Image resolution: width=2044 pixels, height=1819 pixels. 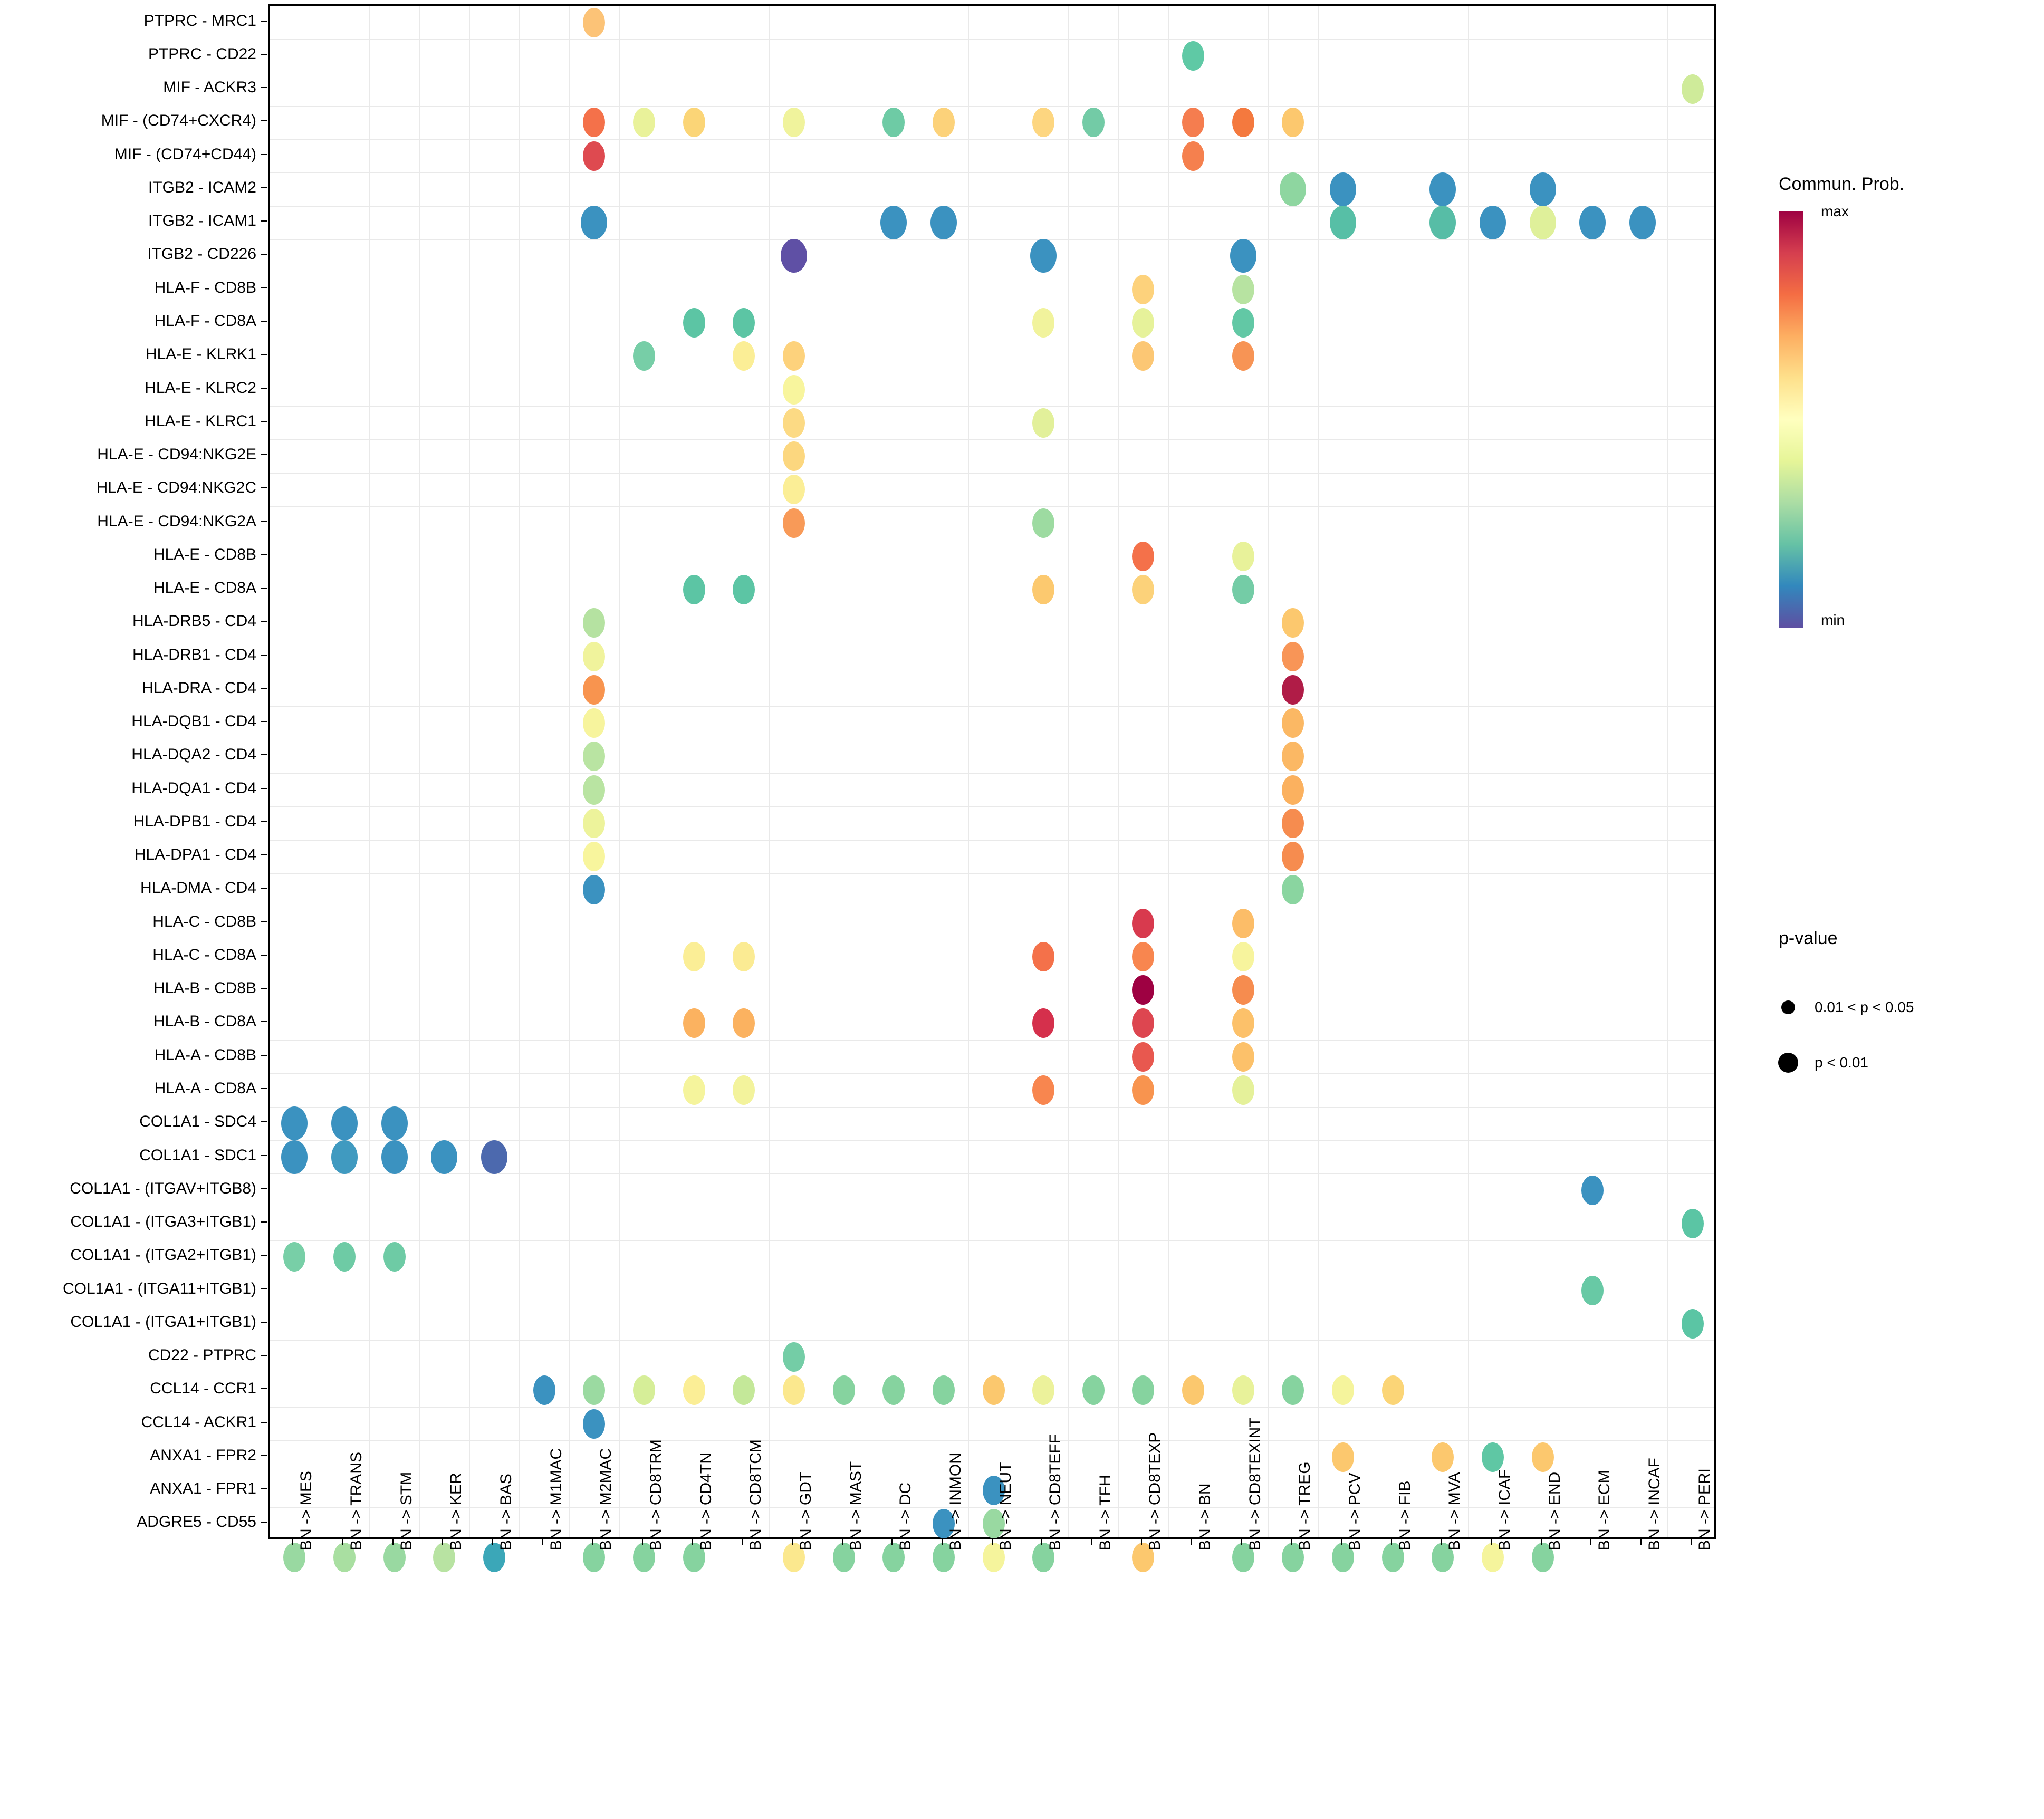 I want to click on y-axis-tick-label: HLA-E - KLRK1, so click(x=201, y=354).